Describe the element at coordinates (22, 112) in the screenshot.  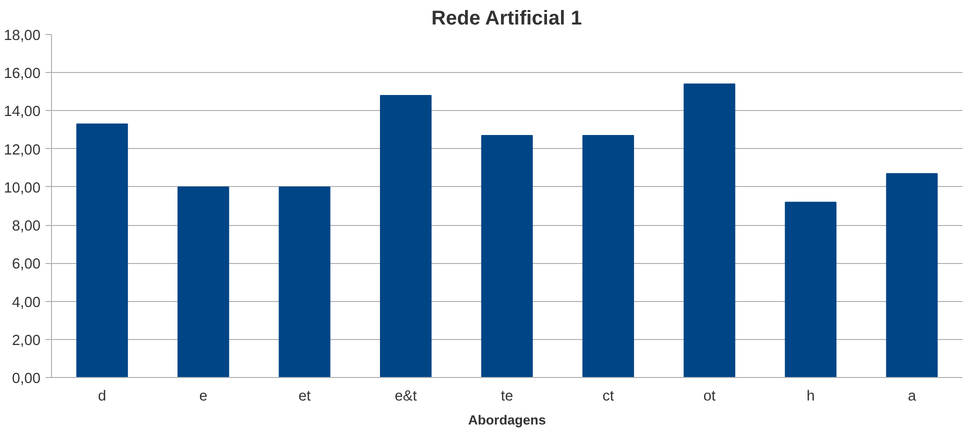
I see `y-tick-label: 14,00` at that location.